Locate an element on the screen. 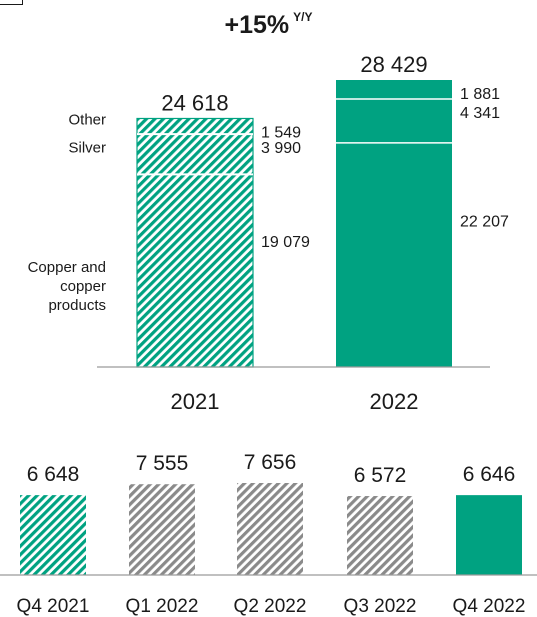 The width and height of the screenshot is (537, 617). quarter-category-label-q4-2021: Q4 2021 is located at coordinates (53, 606).